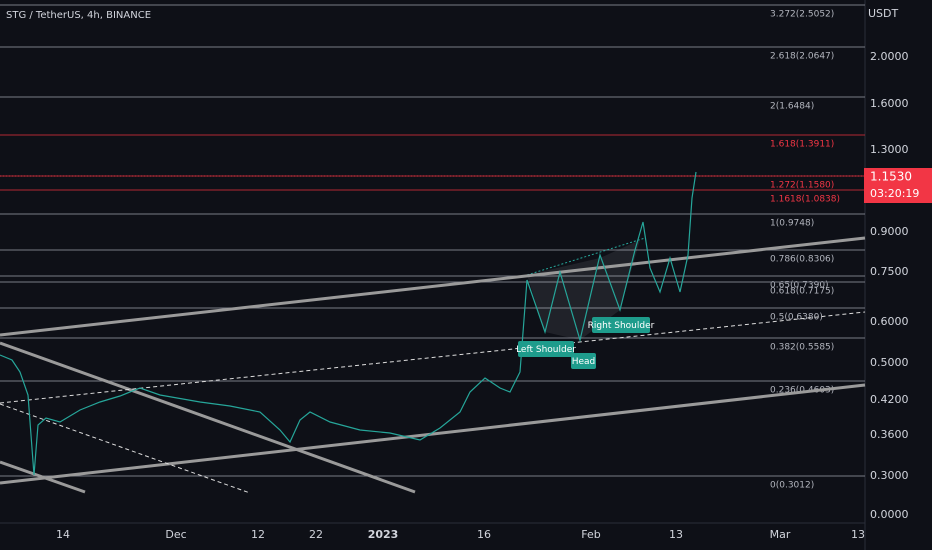  I want to click on fib-label: 1(0.9748), so click(792, 224).